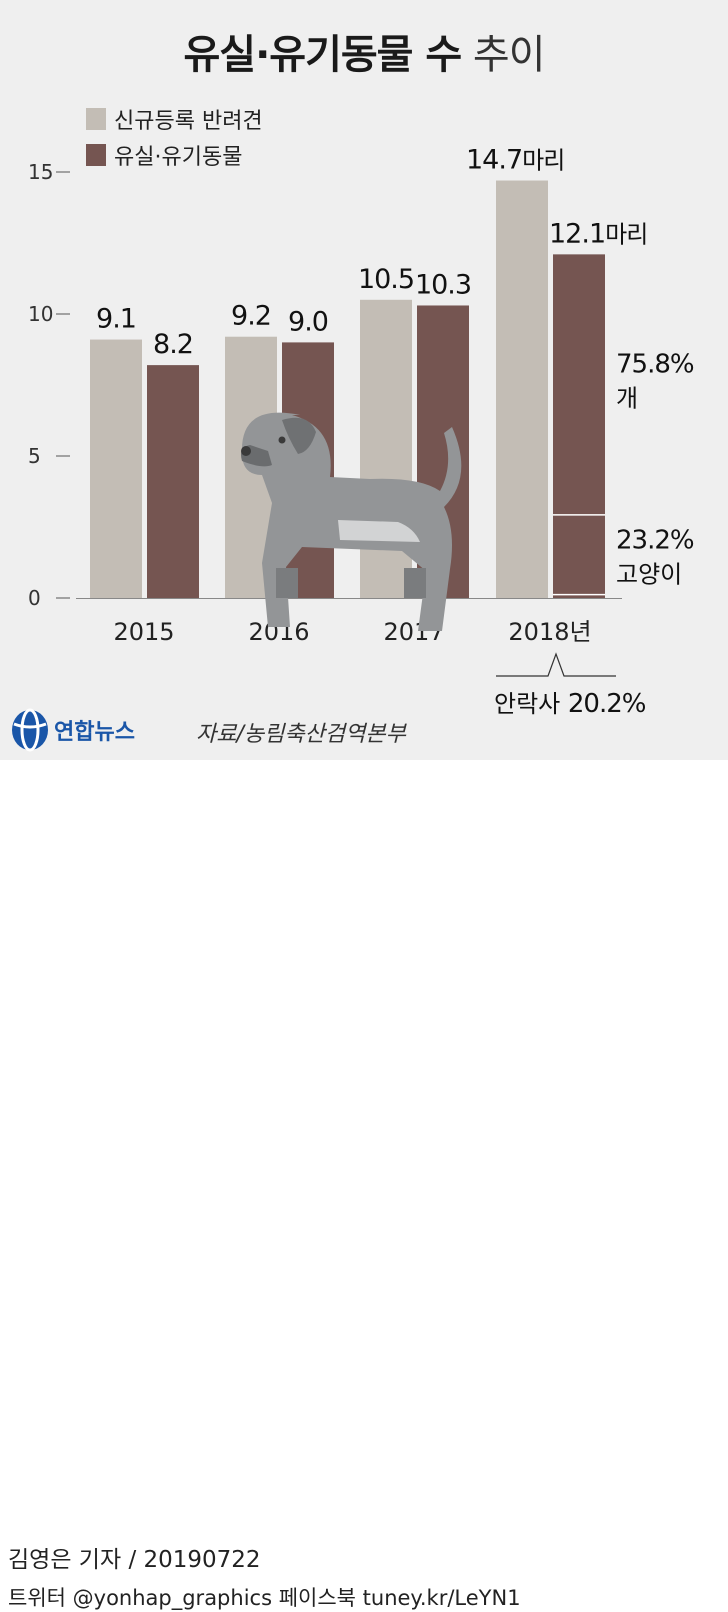 This screenshot has width=728, height=1612. Describe the element at coordinates (308, 321) in the screenshot. I see `data-label: 9.0` at that location.